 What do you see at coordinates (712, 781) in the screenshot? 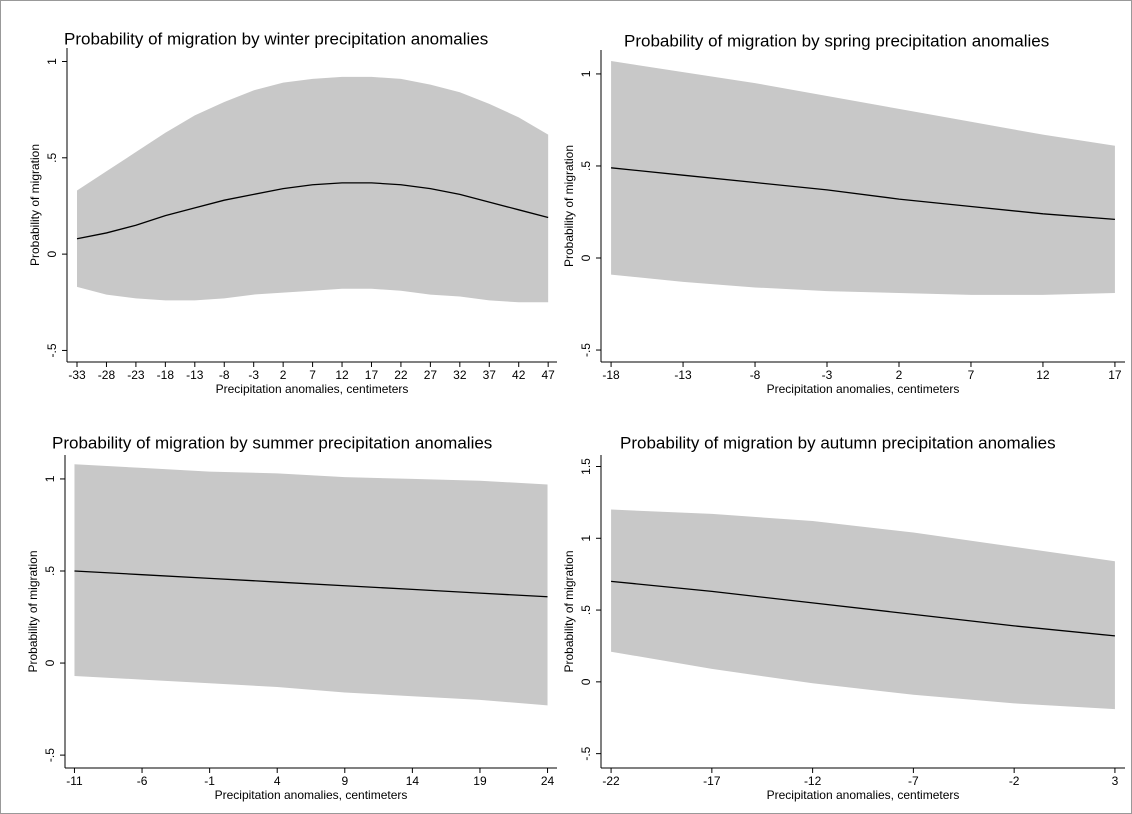
I see `x-tick-label: -17` at bounding box center [712, 781].